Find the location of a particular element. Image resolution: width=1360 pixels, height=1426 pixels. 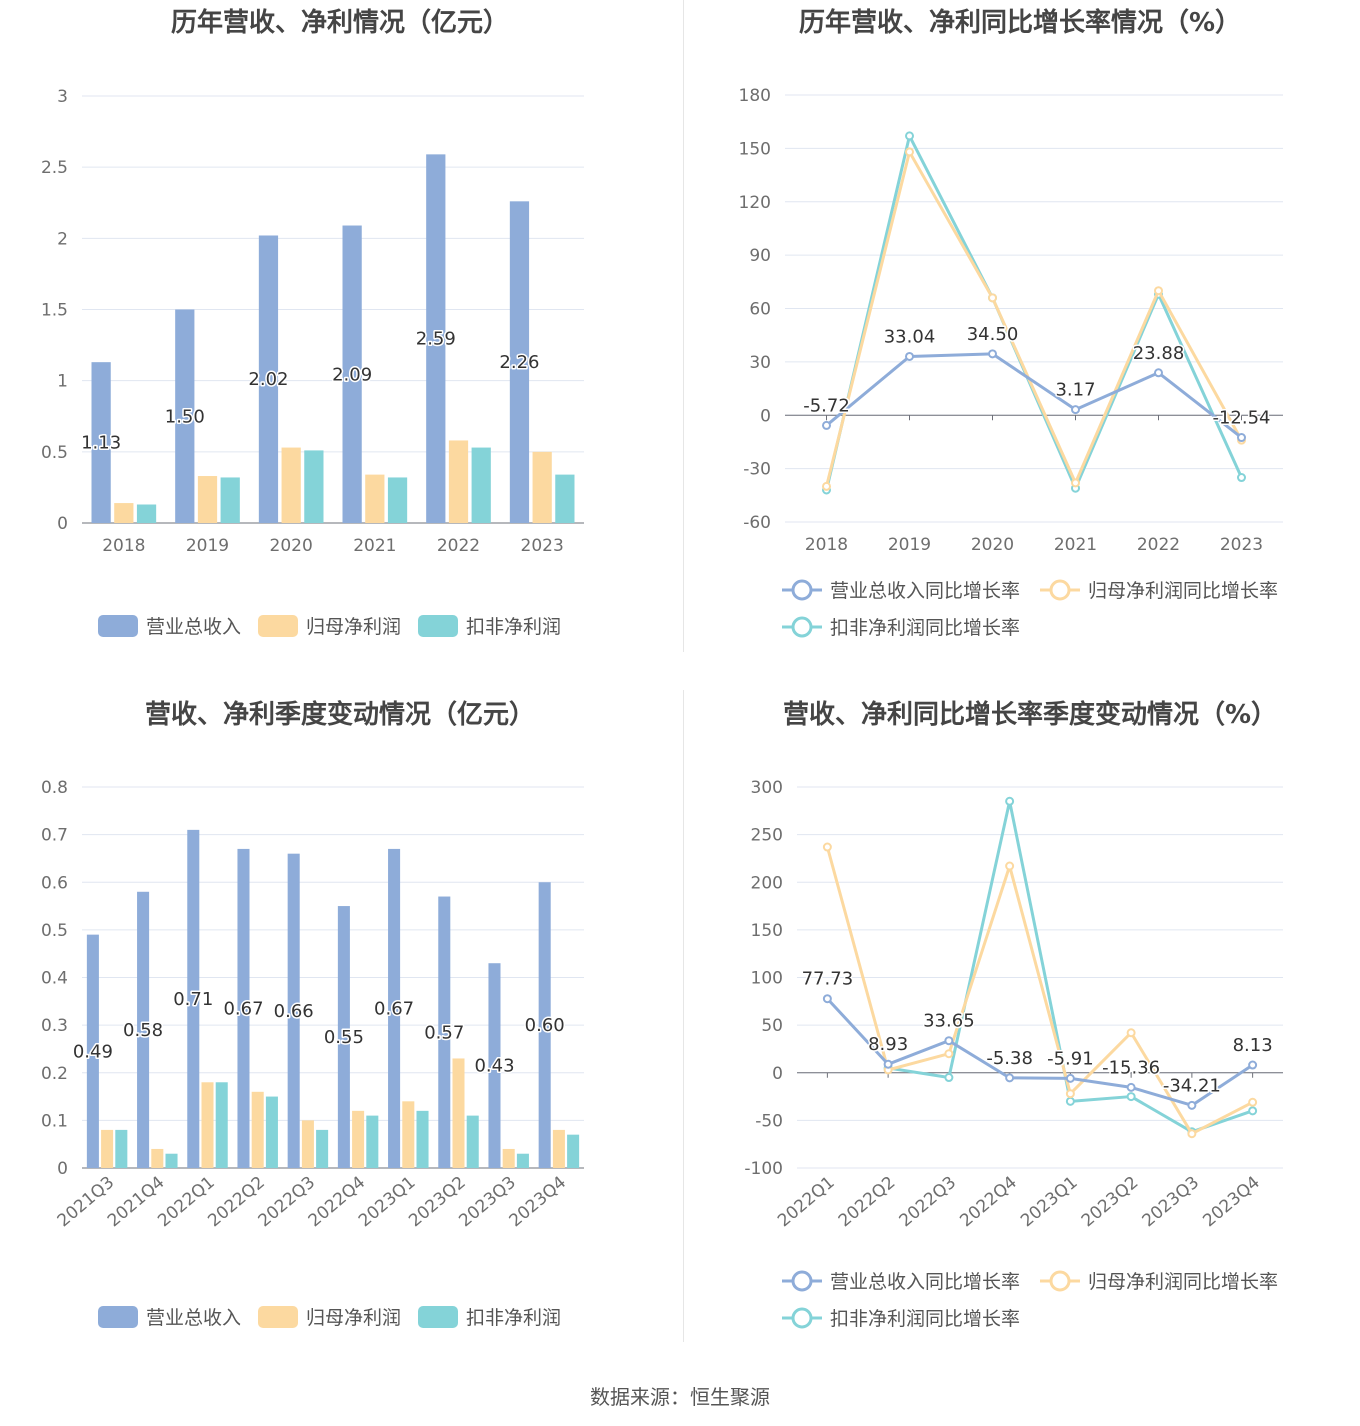

x-tick-label: 2023 is located at coordinates (542, 546).